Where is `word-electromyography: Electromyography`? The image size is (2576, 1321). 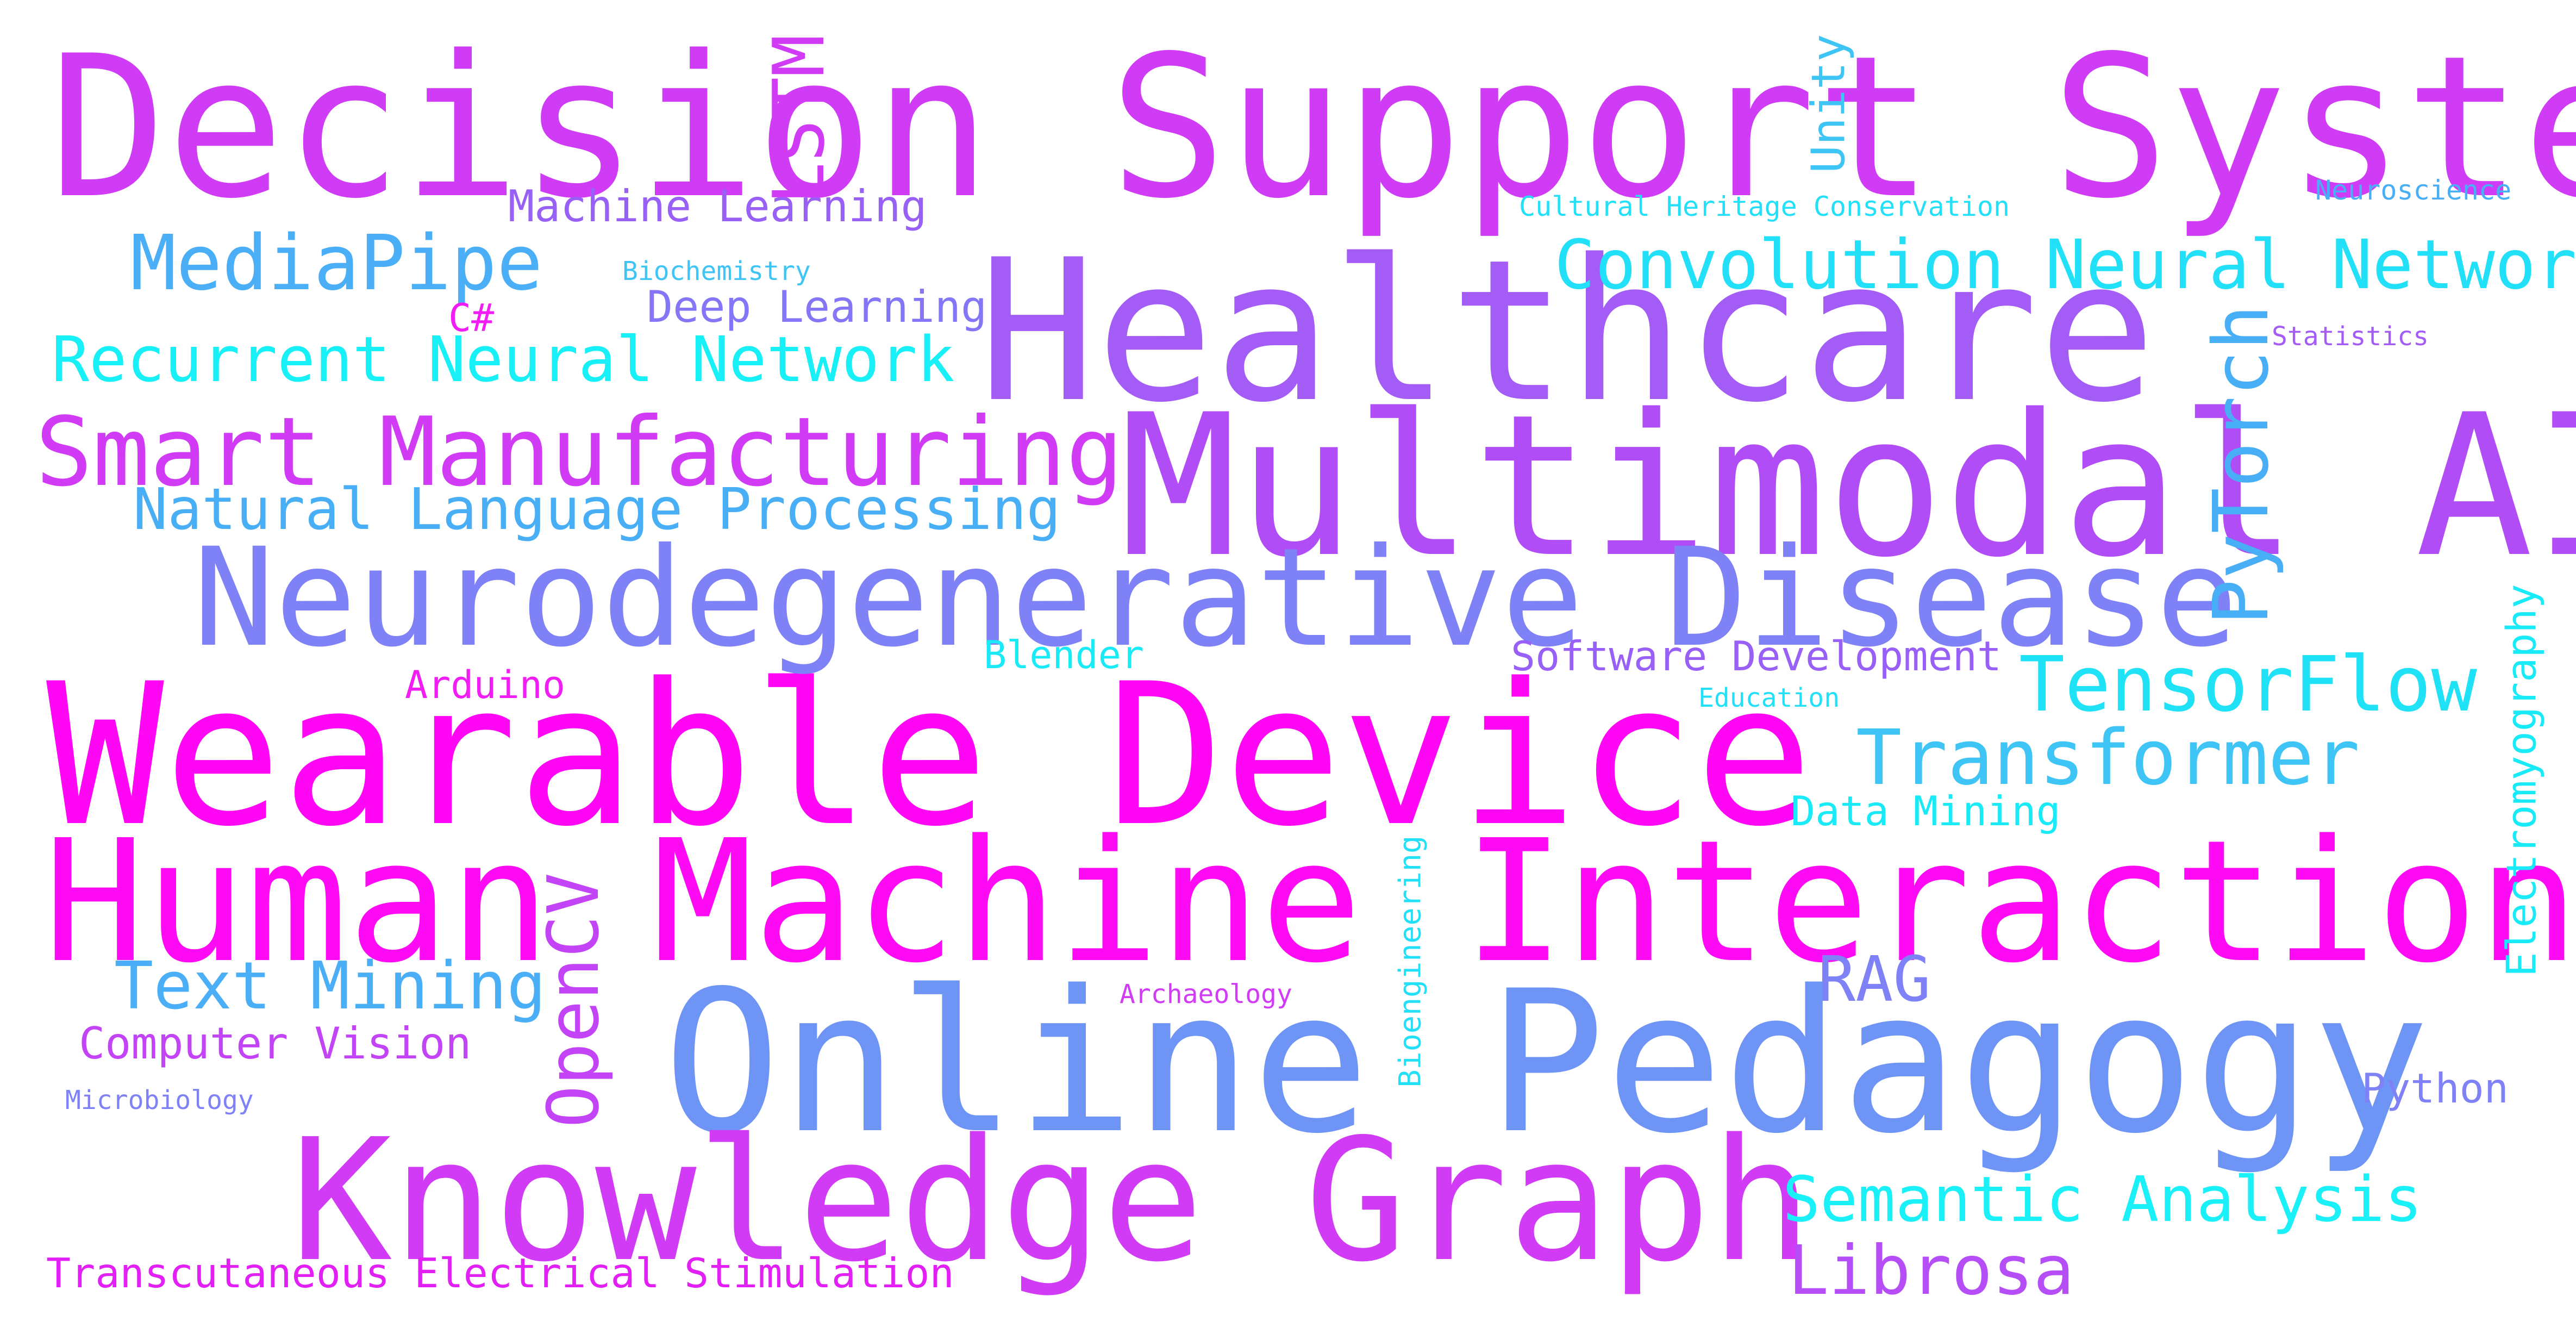 word-electromyography: Electromyography is located at coordinates (2521, 781).